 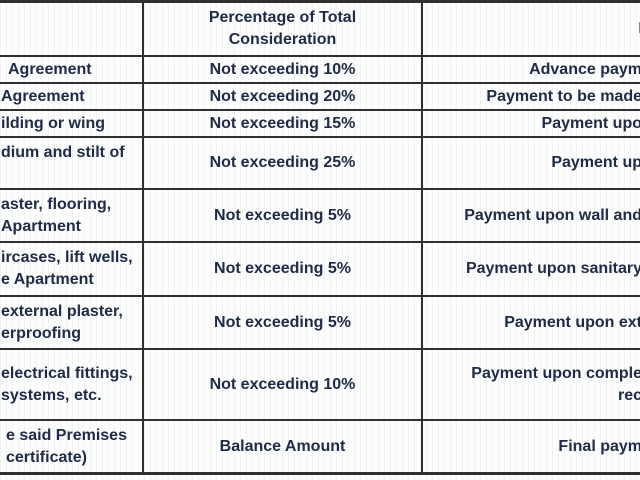 I want to click on stage-cell: e said Premises certificate), so click(x=72, y=448).